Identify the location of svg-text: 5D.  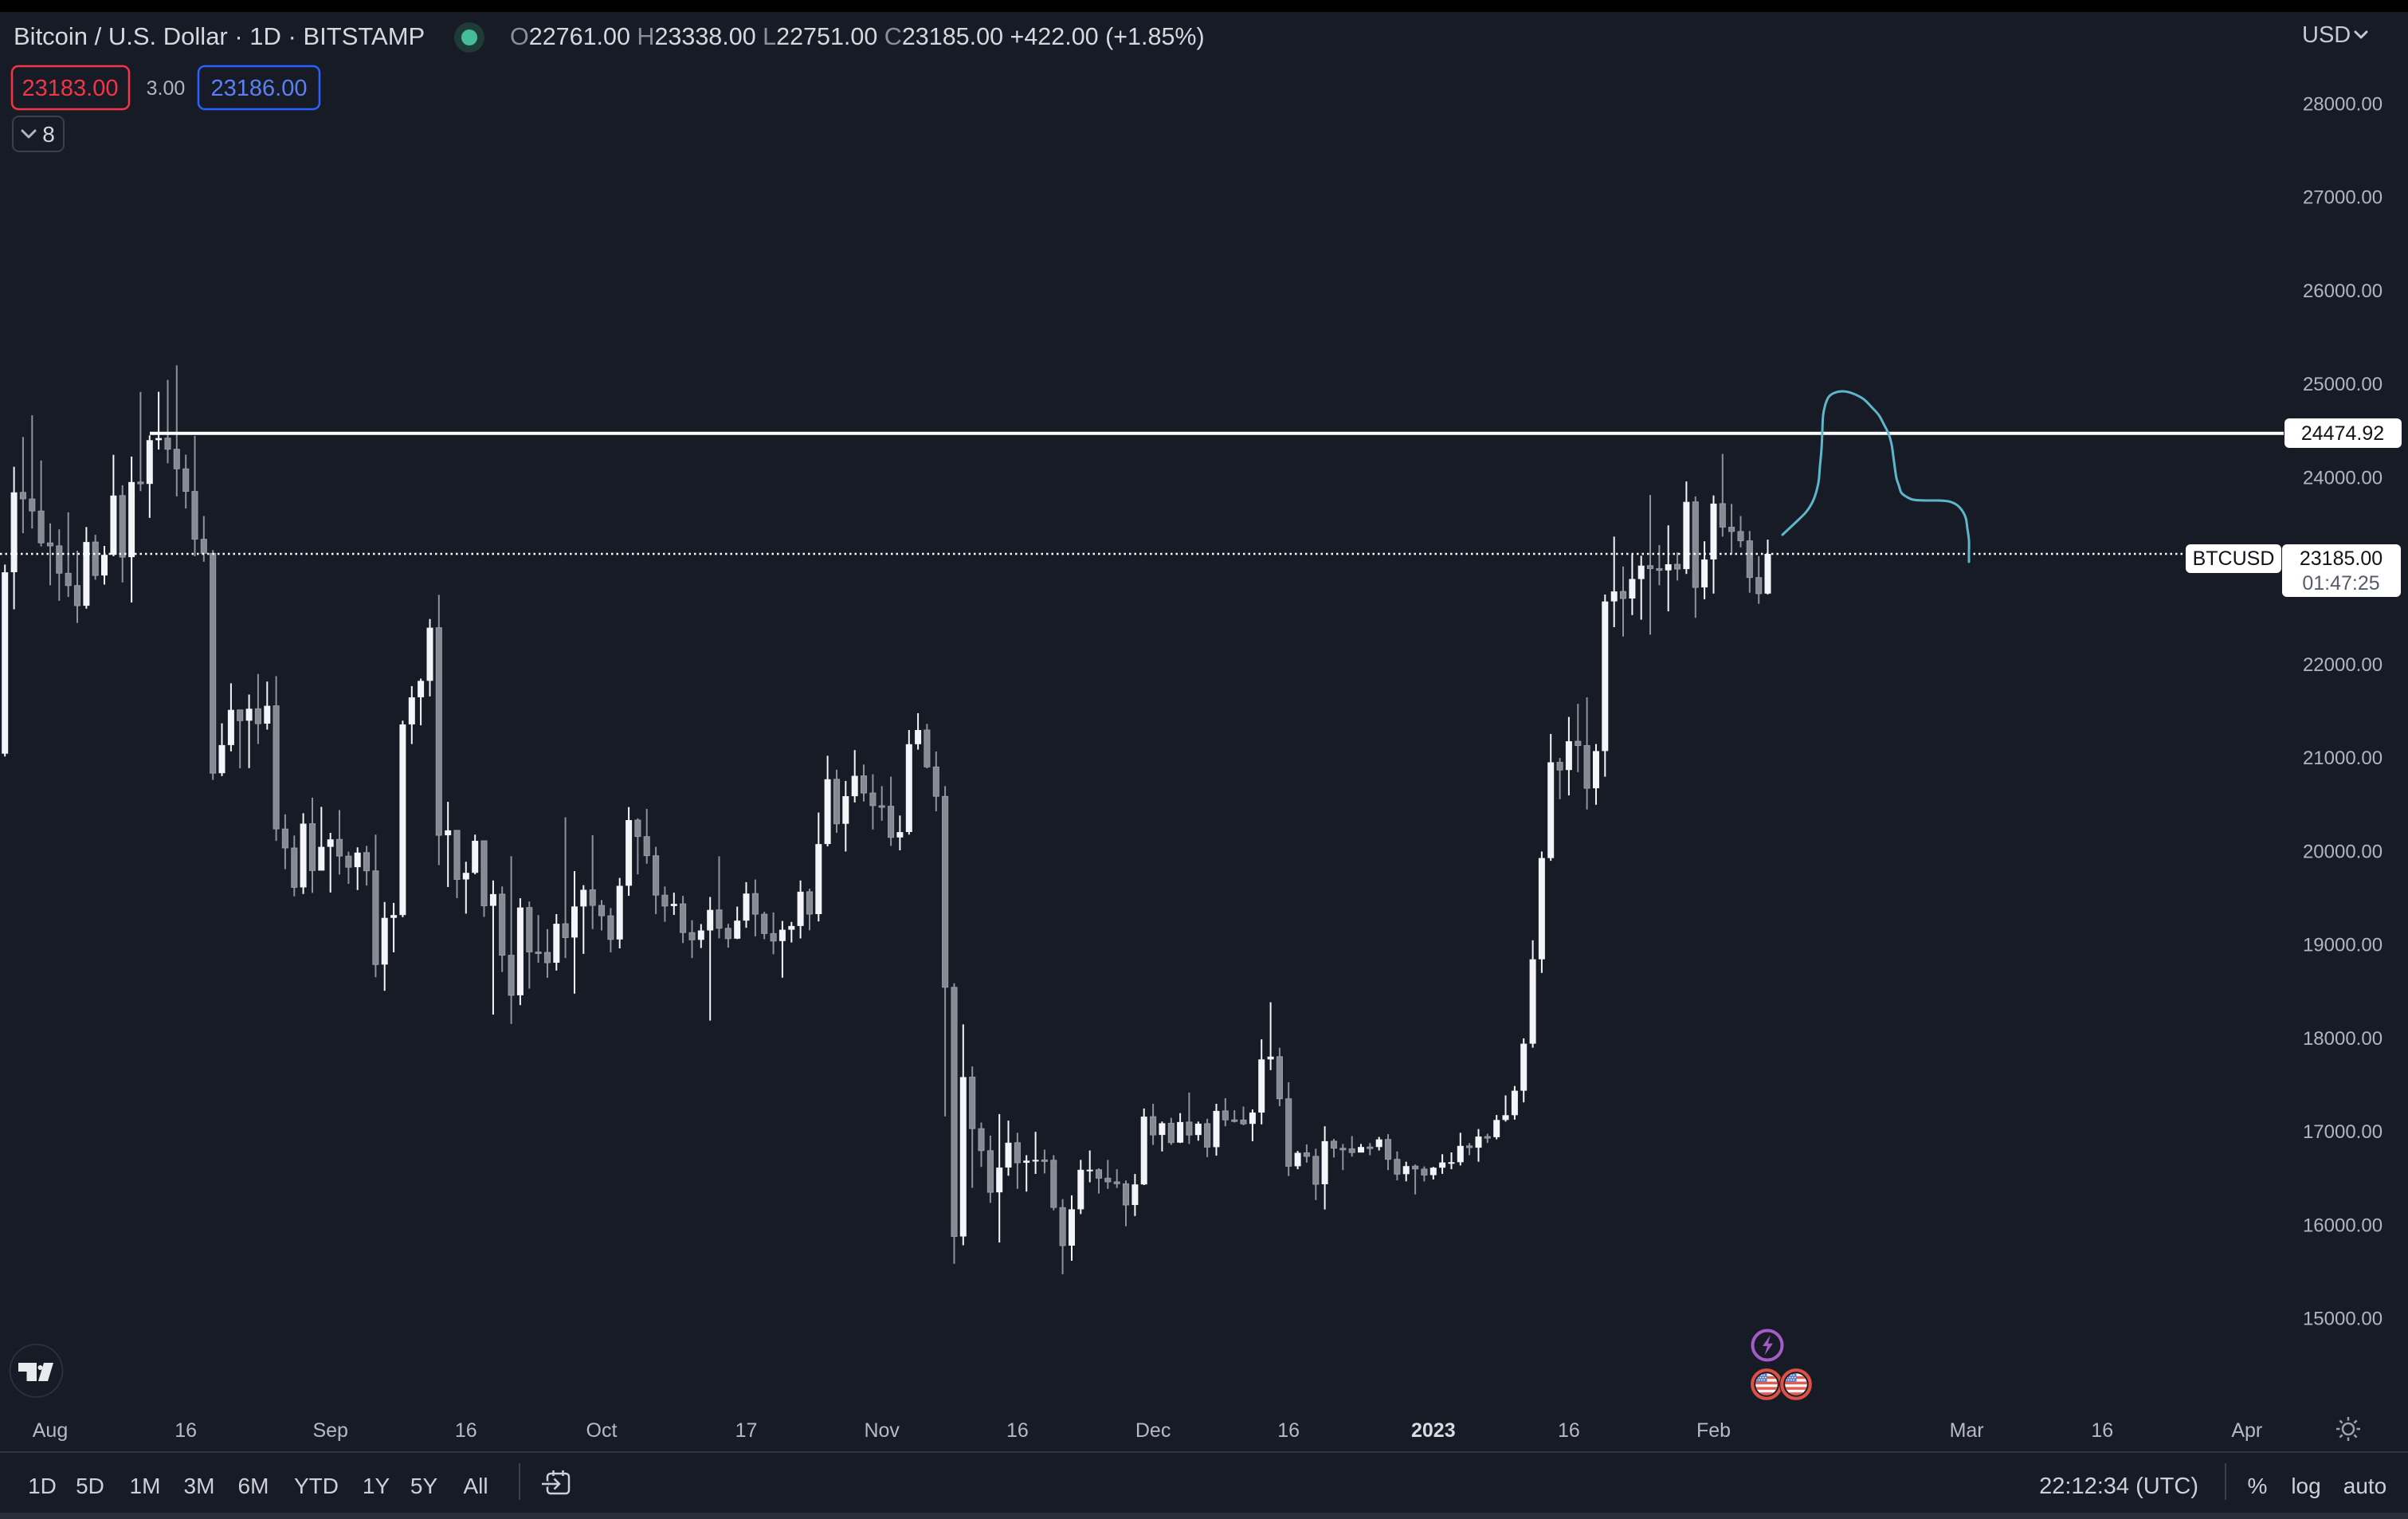
(90, 1486).